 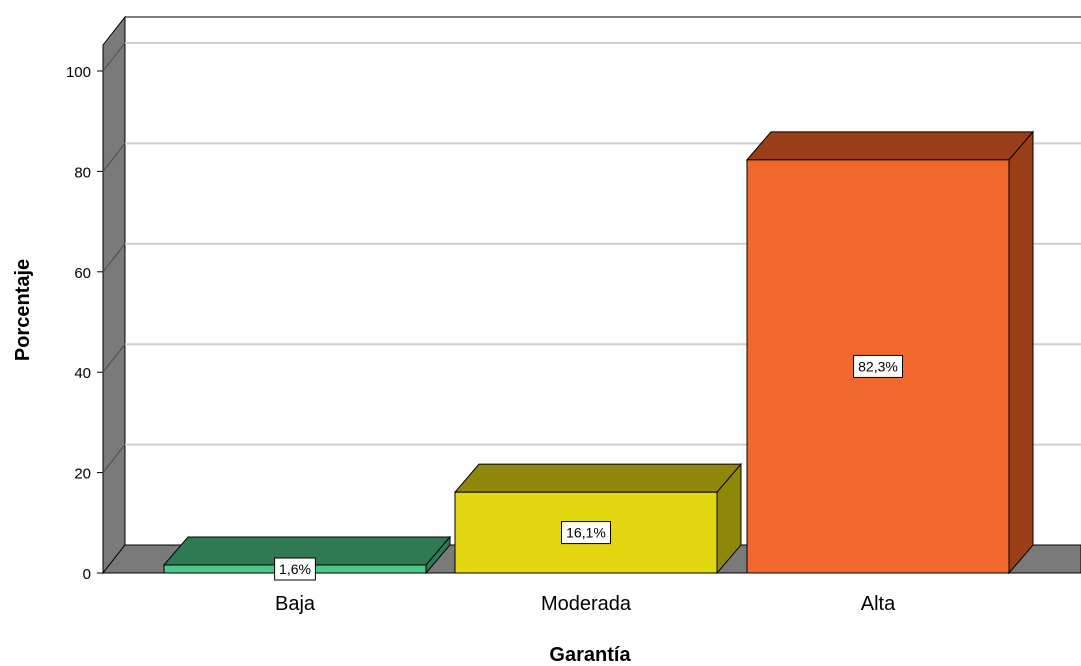 What do you see at coordinates (878, 604) in the screenshot?
I see `x-tick-label: Alta` at bounding box center [878, 604].